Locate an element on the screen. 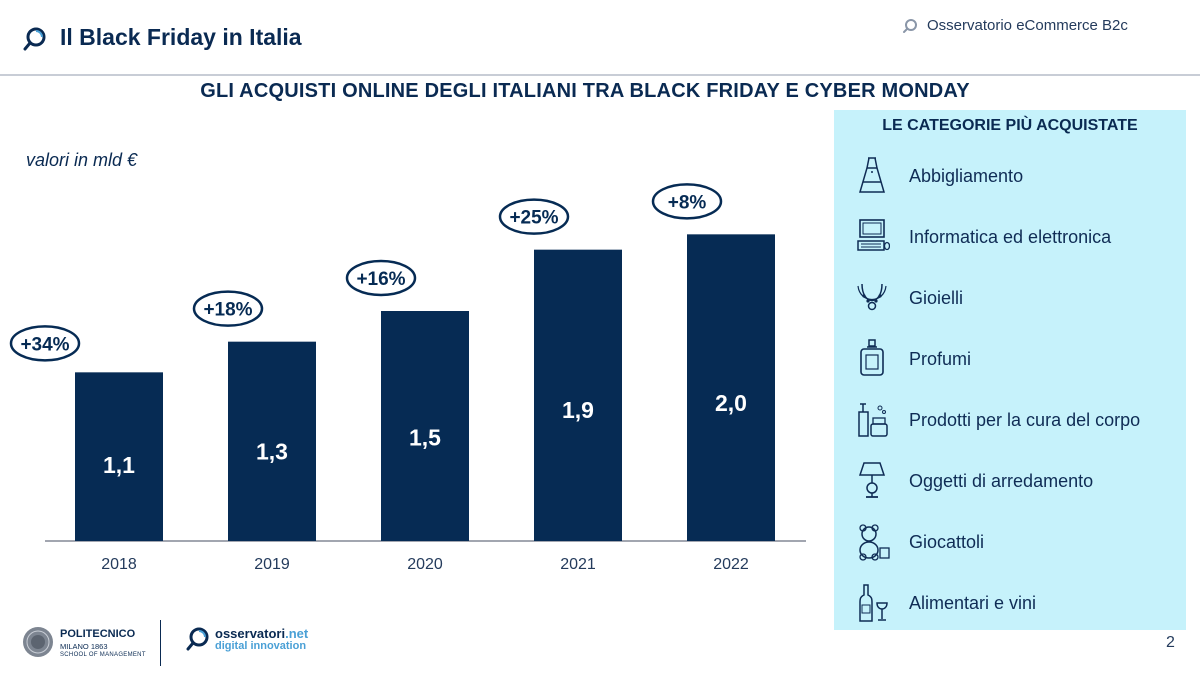  category-label: Oggetti di arredamento is located at coordinates (1001, 481).